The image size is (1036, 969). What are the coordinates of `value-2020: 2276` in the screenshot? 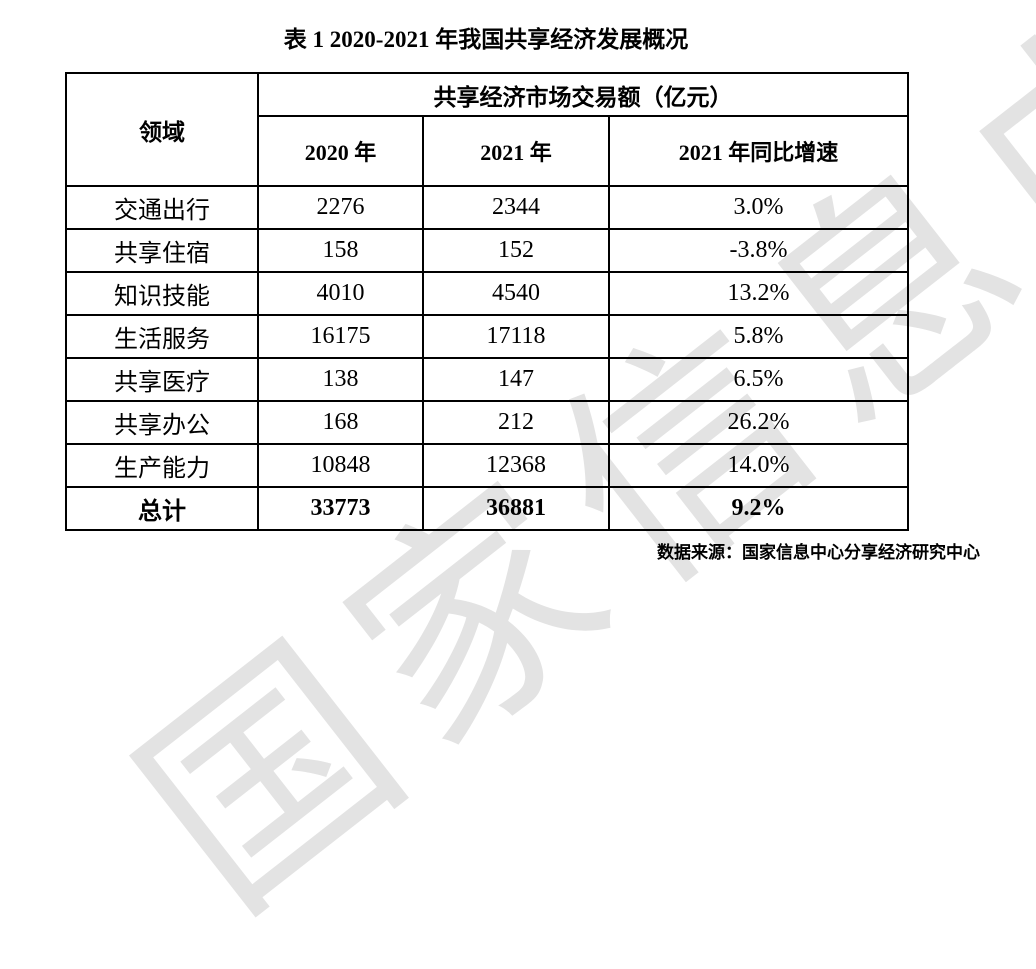 It's located at (340, 207).